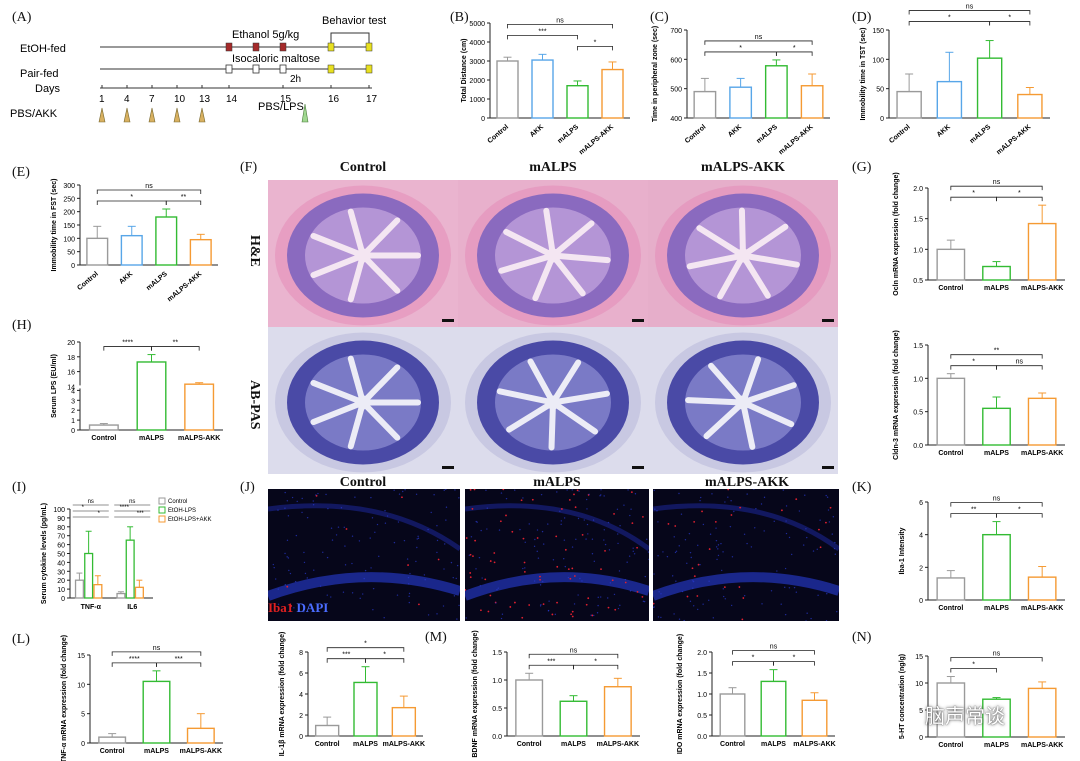 The width and height of the screenshot is (1080, 761). What do you see at coordinates (247, 487) in the screenshot?
I see `panel-label-j: (J)` at bounding box center [247, 487].